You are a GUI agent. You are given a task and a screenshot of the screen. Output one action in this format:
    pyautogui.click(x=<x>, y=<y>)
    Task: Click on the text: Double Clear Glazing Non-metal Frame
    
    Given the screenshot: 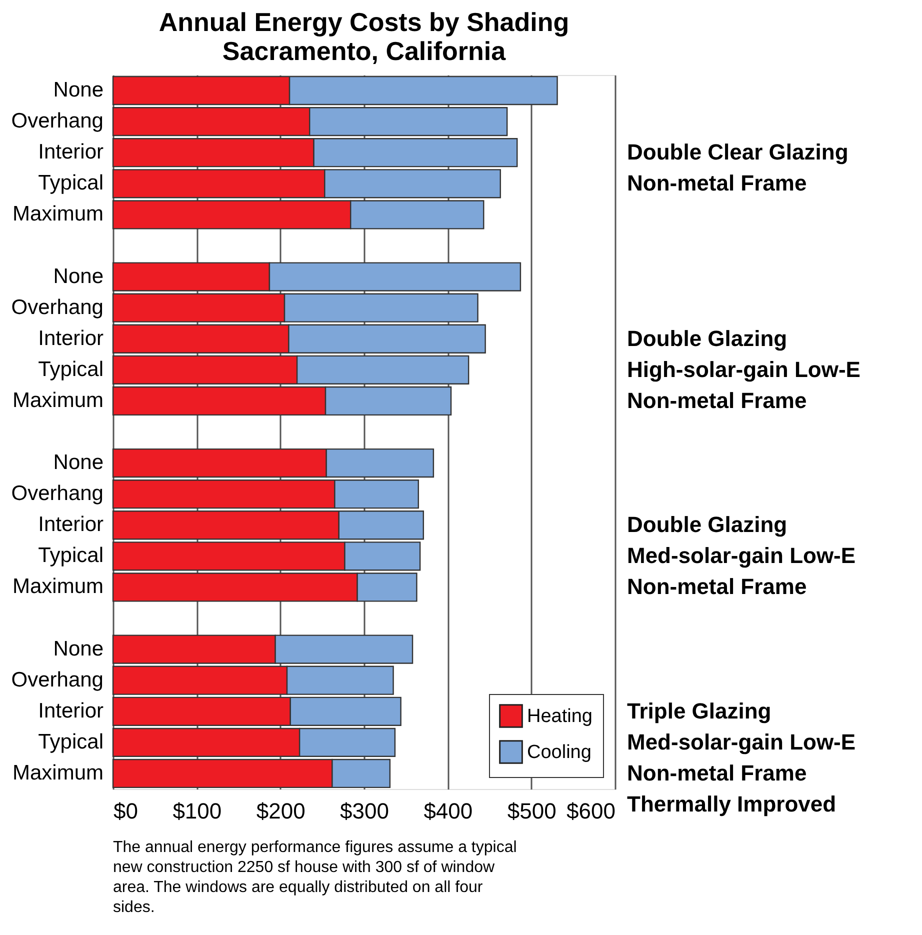 What is the action you would take?
    pyautogui.click(x=737, y=168)
    